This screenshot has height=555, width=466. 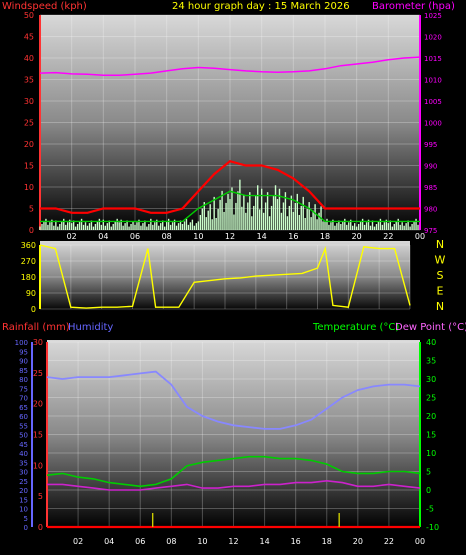 What do you see at coordinates (28, 245) in the screenshot?
I see `direction-y-tick: 360` at bounding box center [28, 245].